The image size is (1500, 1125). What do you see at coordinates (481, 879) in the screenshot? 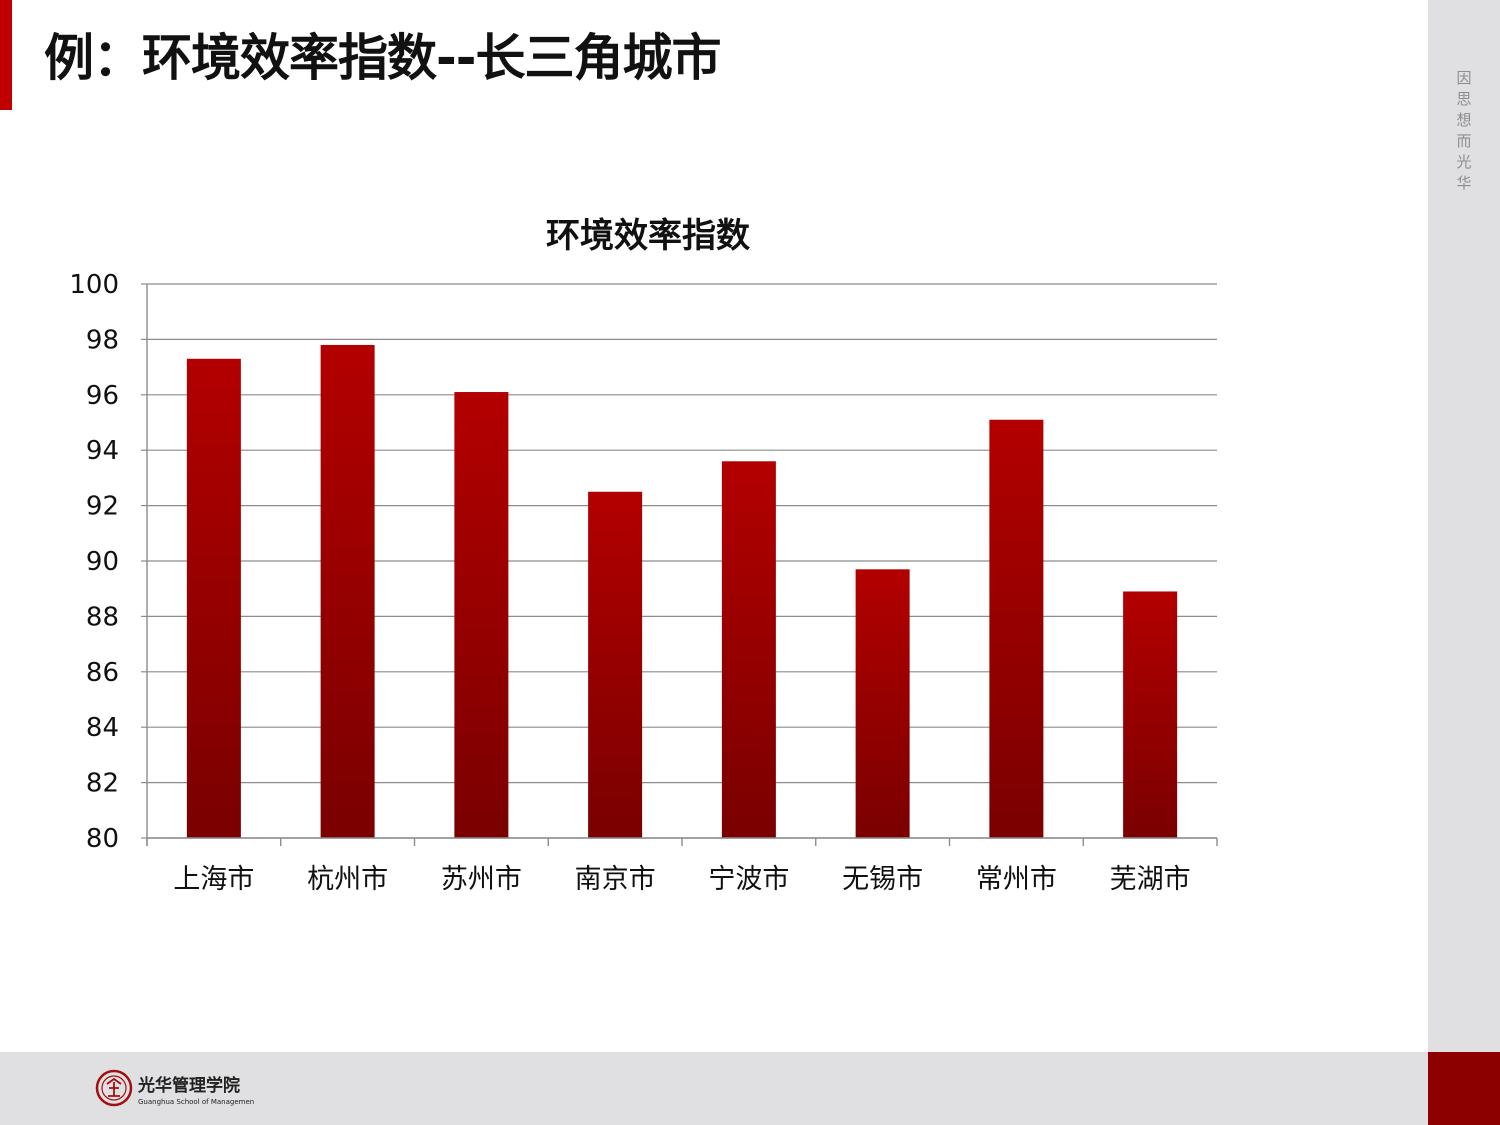
I see `x-tick-label: 苏州市` at bounding box center [481, 879].